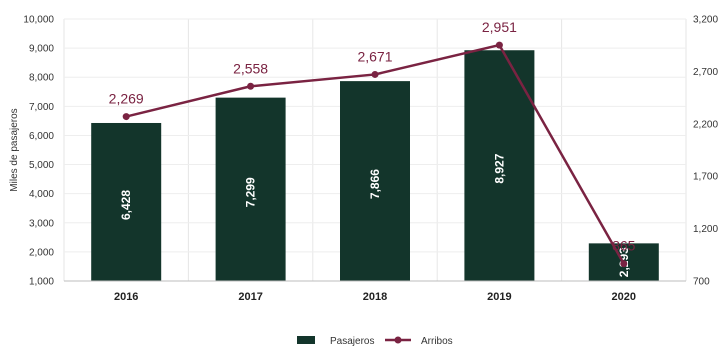  Describe the element at coordinates (250, 297) in the screenshot. I see `category-label: 2017` at that location.